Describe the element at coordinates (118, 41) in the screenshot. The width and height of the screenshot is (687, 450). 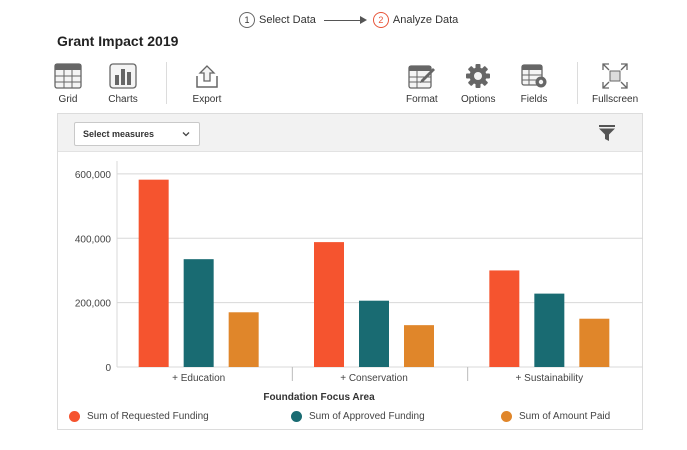
I see `page-title: Grant Impact 2019` at that location.